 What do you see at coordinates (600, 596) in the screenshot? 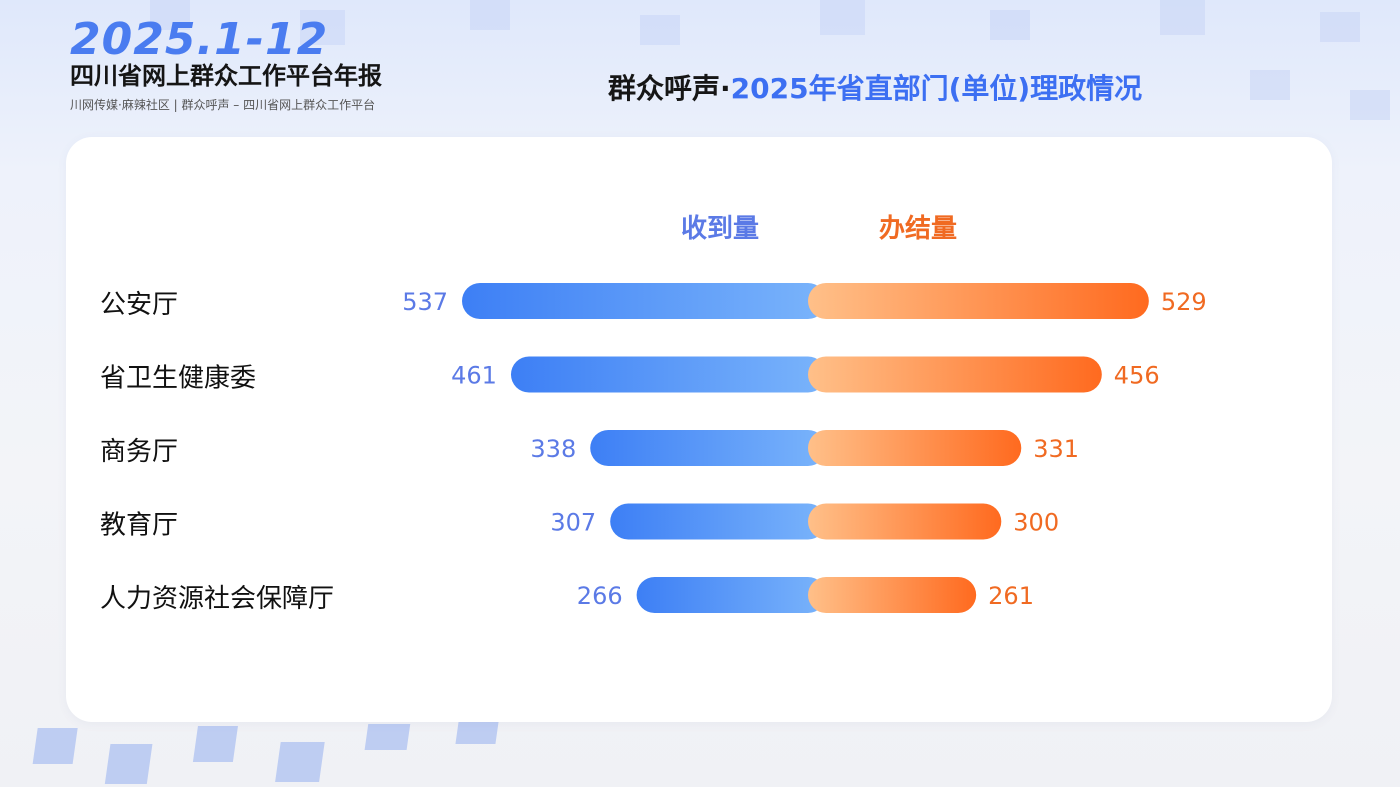
I see `value-label-received: 266` at bounding box center [600, 596].